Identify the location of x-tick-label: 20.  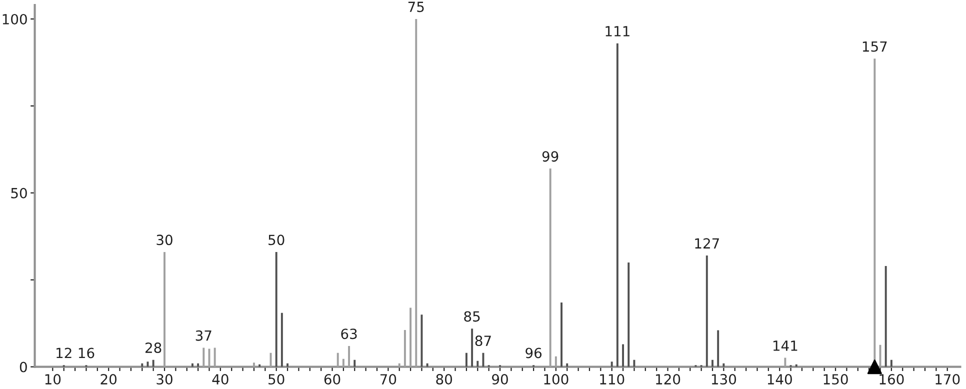
(108, 379).